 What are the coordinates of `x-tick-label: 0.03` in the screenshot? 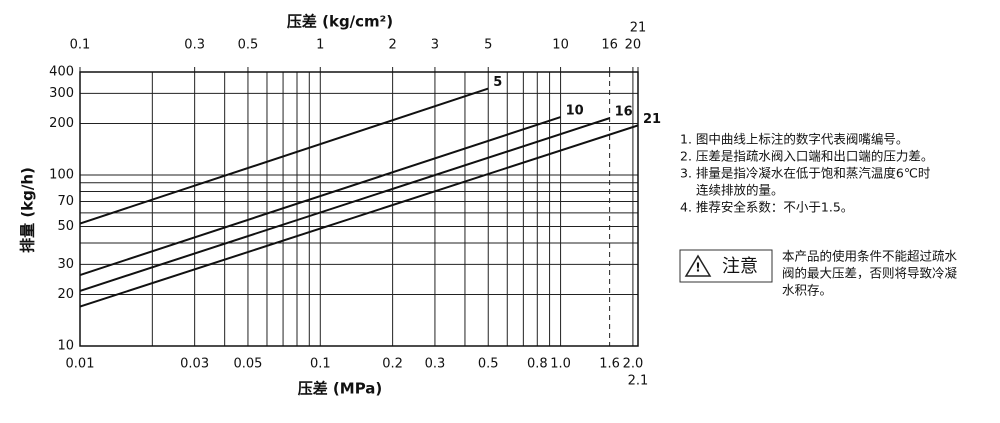 It's located at (194, 364).